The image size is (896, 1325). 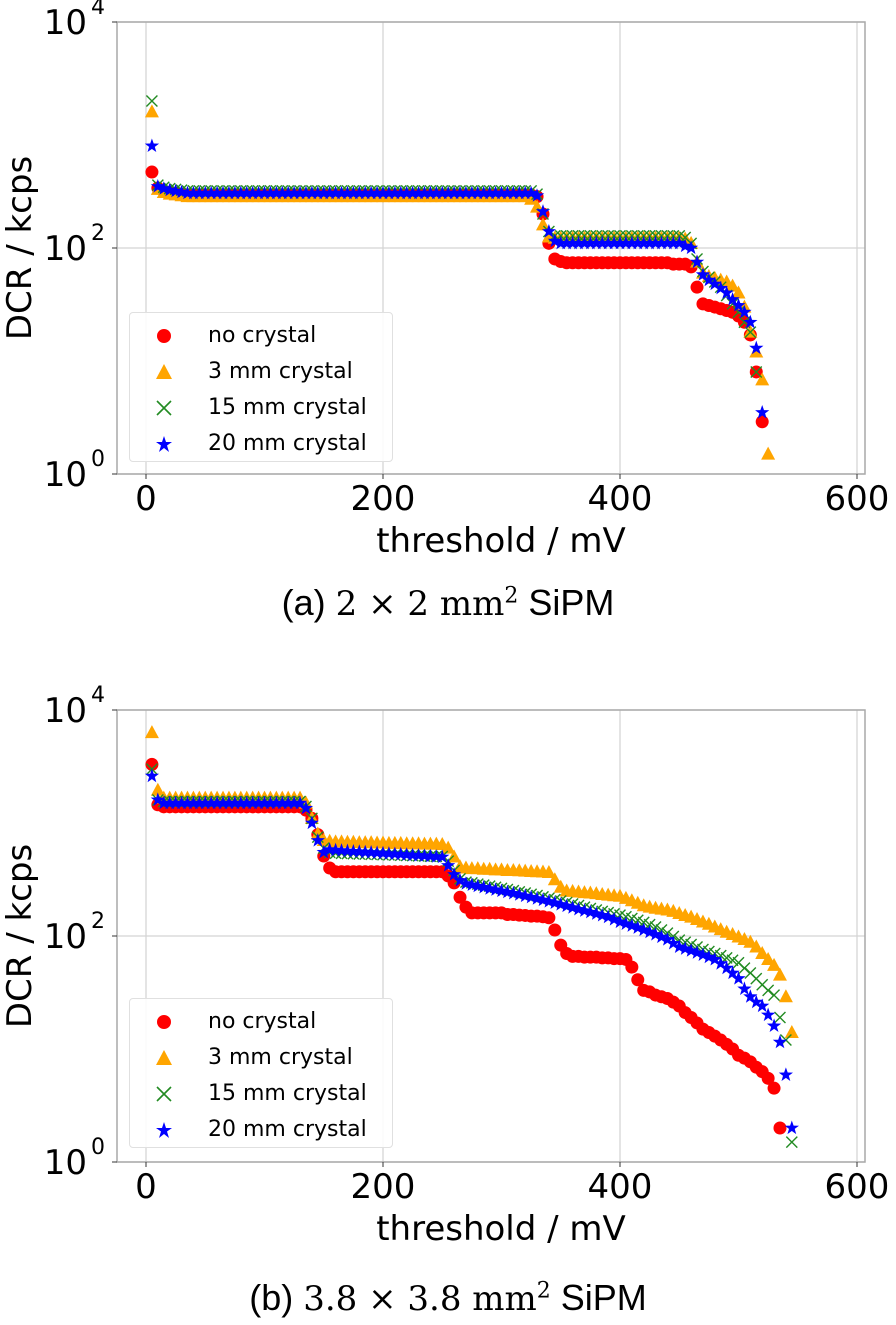 I want to click on caption-exponent: 2, so click(x=543, y=1291).